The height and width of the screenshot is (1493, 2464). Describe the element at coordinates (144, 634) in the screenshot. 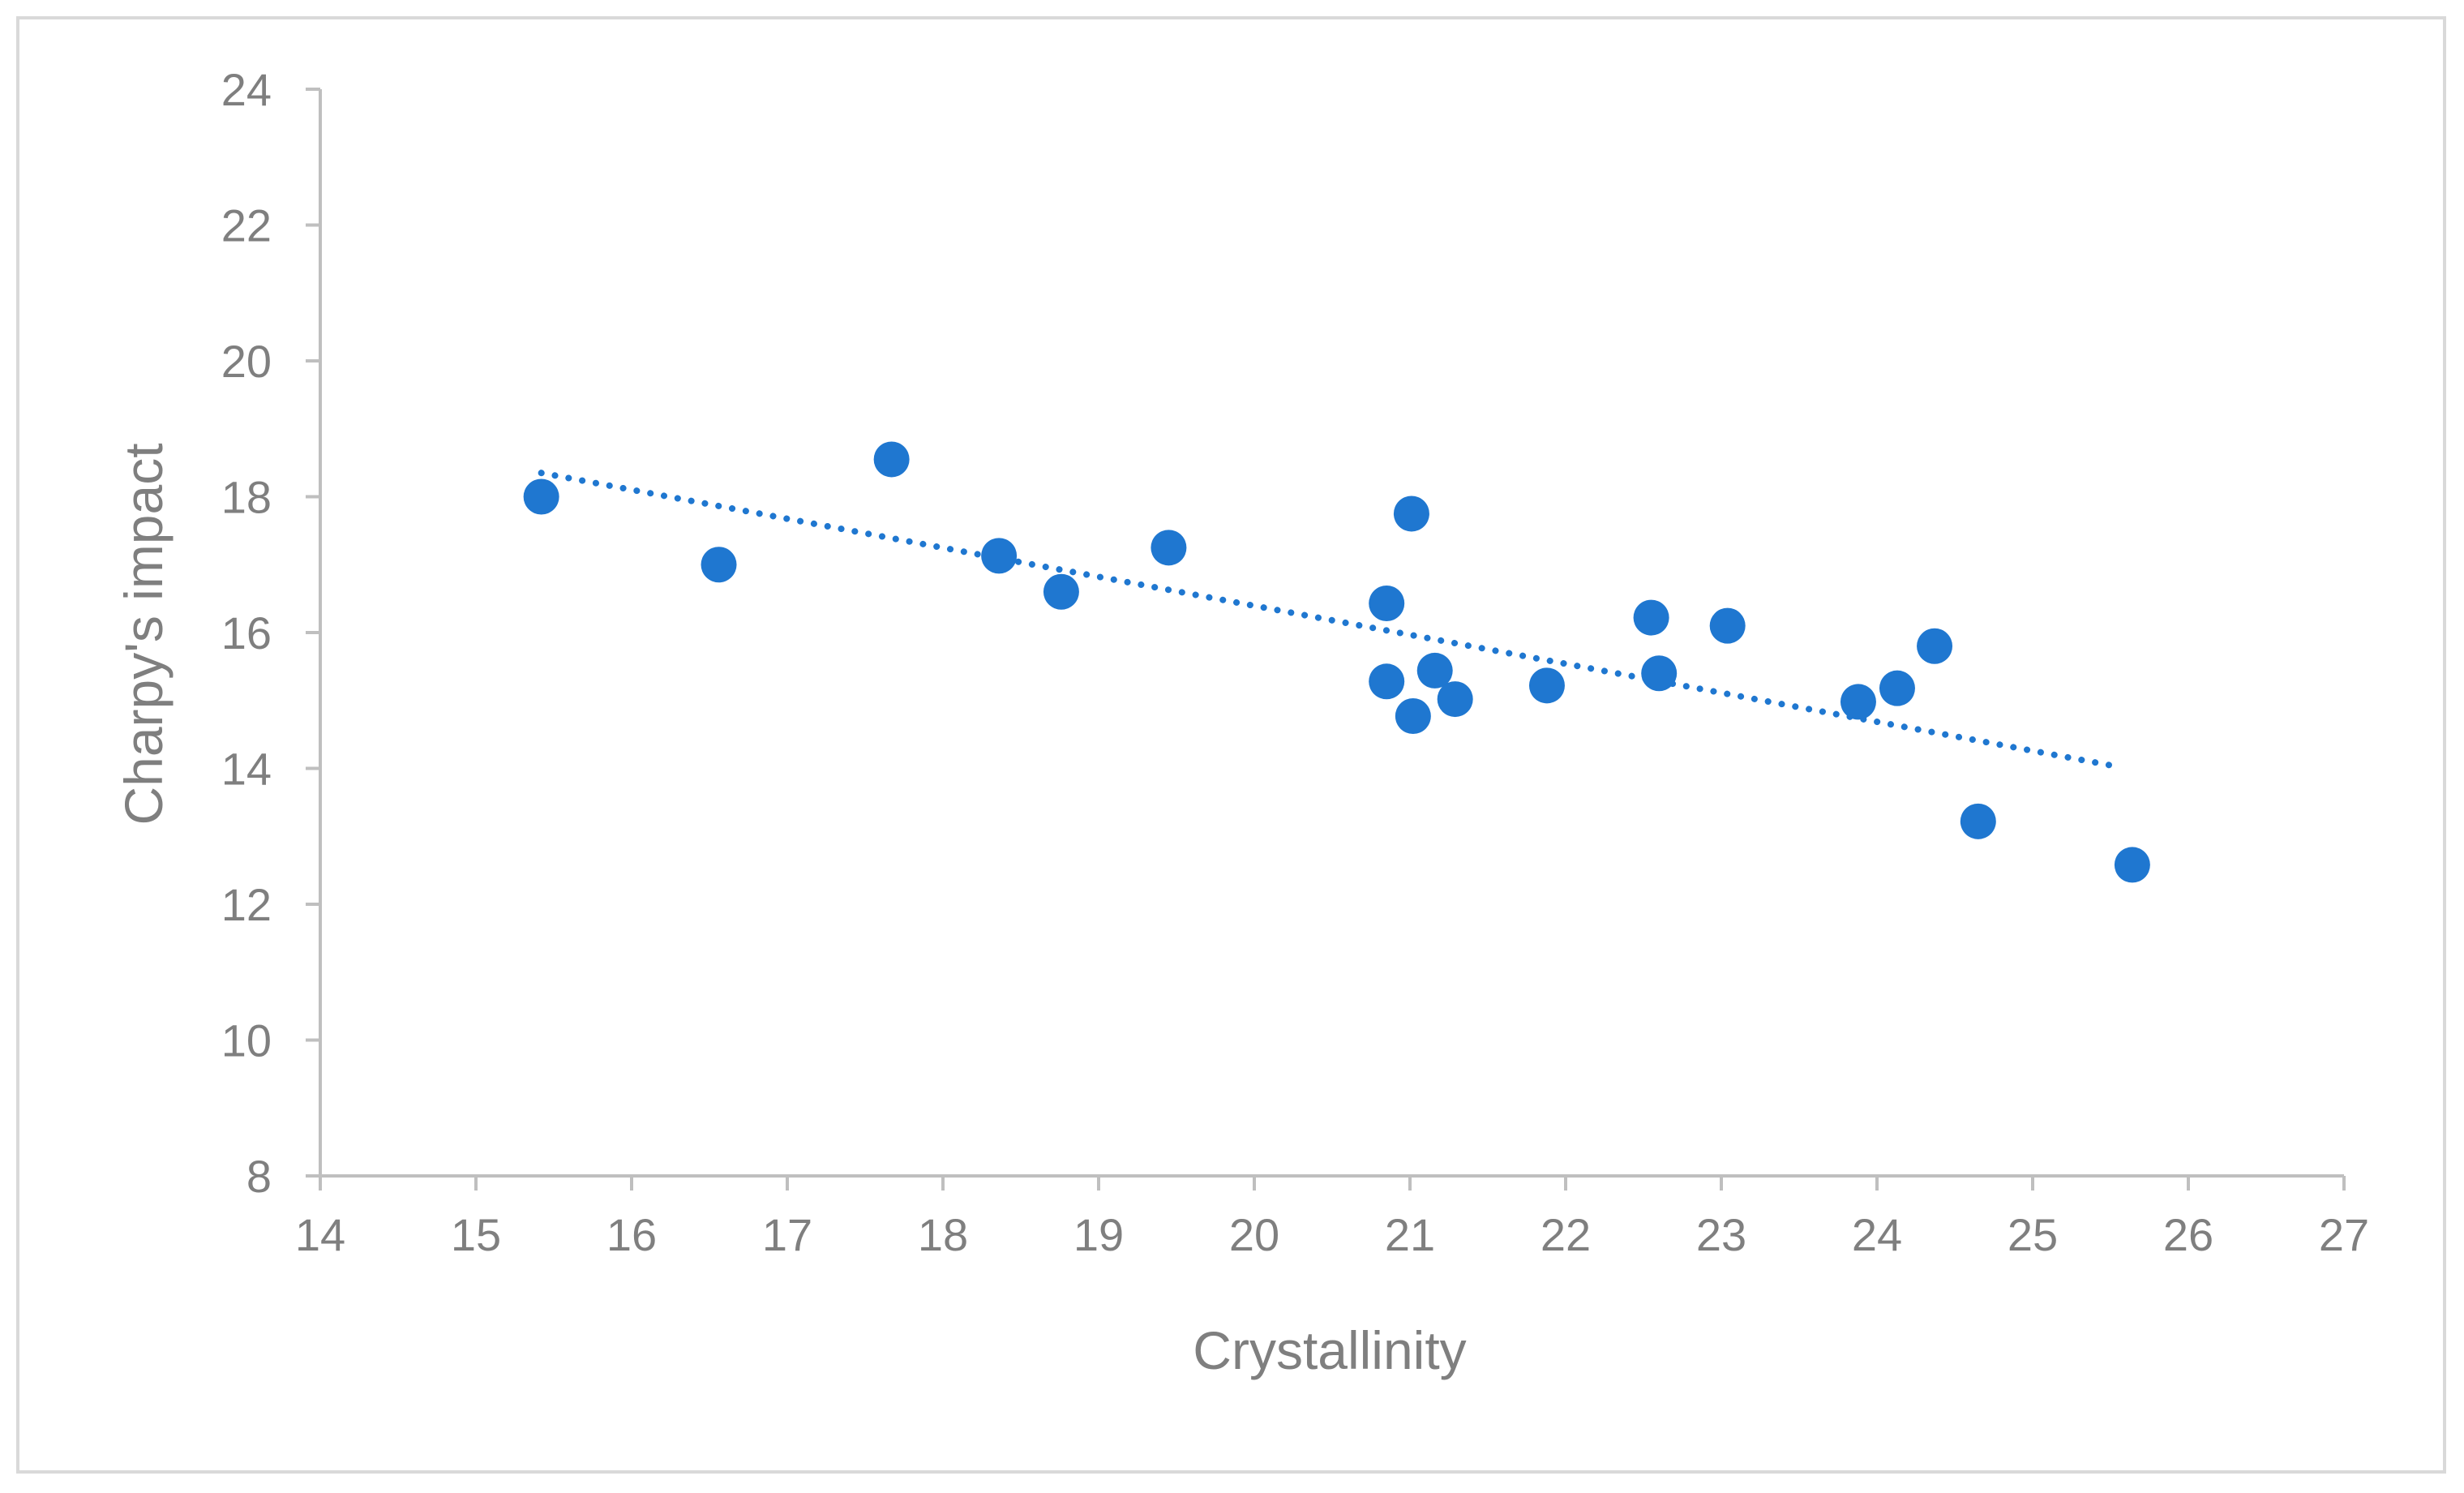

I see `y-axis-title: Charpy's impact` at that location.